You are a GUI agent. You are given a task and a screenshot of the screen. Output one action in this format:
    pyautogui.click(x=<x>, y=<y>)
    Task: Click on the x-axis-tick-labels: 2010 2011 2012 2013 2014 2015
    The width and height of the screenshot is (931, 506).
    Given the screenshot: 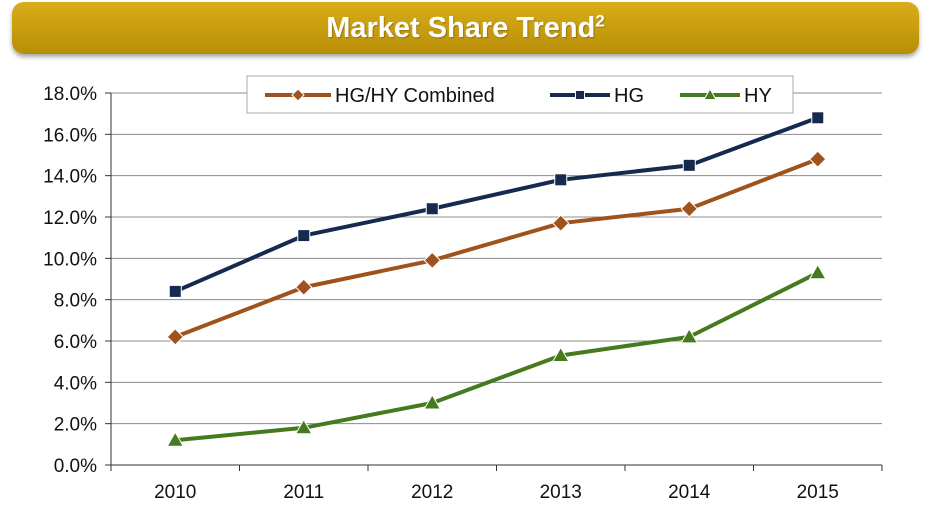 What is the action you would take?
    pyautogui.click(x=496, y=492)
    